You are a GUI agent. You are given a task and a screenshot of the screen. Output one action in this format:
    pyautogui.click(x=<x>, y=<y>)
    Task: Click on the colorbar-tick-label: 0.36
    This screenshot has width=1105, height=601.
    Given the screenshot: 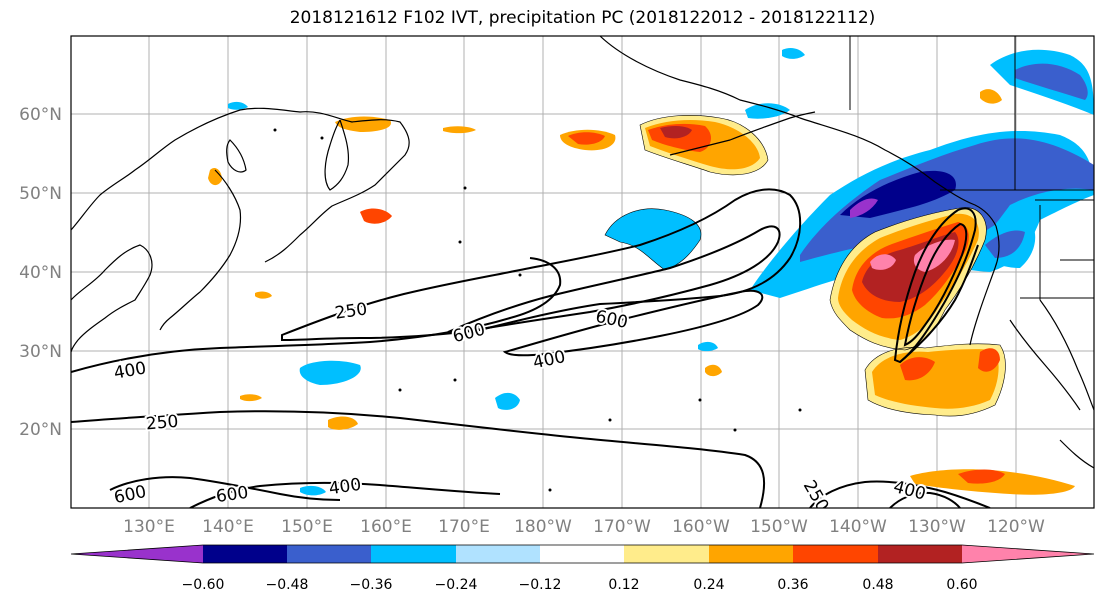 What is the action you would take?
    pyautogui.click(x=792, y=585)
    